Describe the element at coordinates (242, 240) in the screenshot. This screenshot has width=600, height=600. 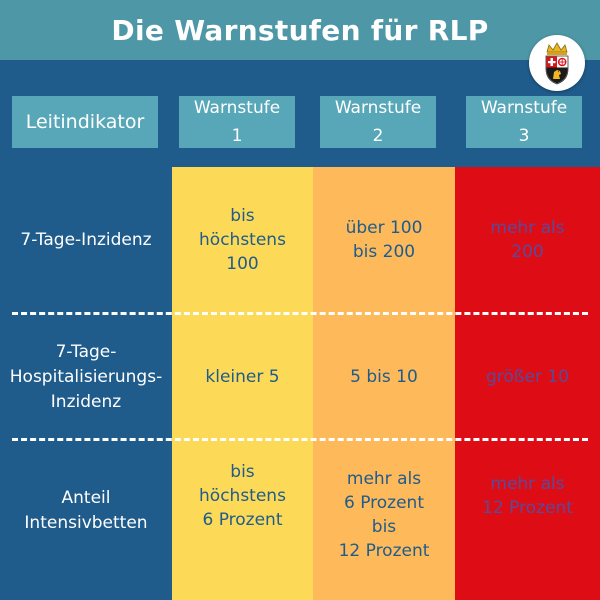
I see `cell-inzidenz-stufe-1: bis höchstens 100` at that location.